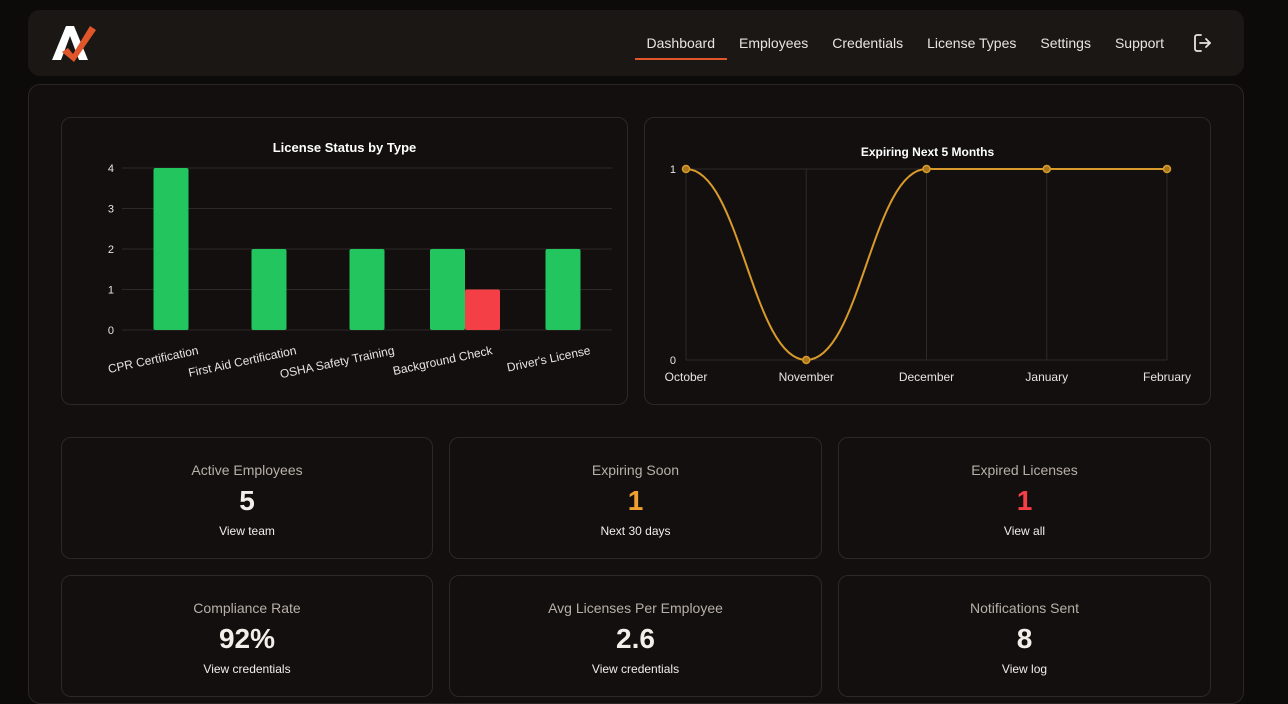 Image resolution: width=1288 pixels, height=704 pixels. What do you see at coordinates (635, 608) in the screenshot?
I see `stat-label: Avg Licenses Per Employee` at bounding box center [635, 608].